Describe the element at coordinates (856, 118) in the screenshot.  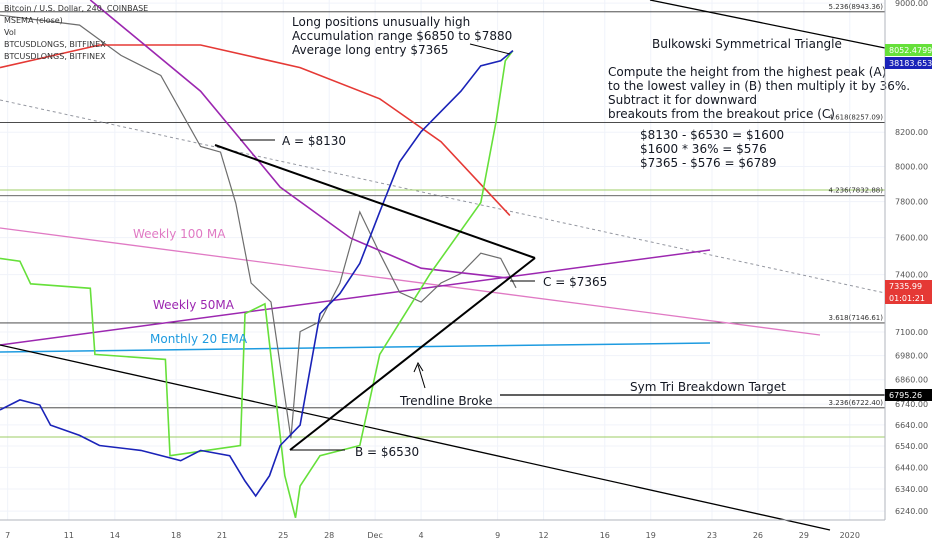
I see `fib-label: 4.618(8257.09)` at that location.